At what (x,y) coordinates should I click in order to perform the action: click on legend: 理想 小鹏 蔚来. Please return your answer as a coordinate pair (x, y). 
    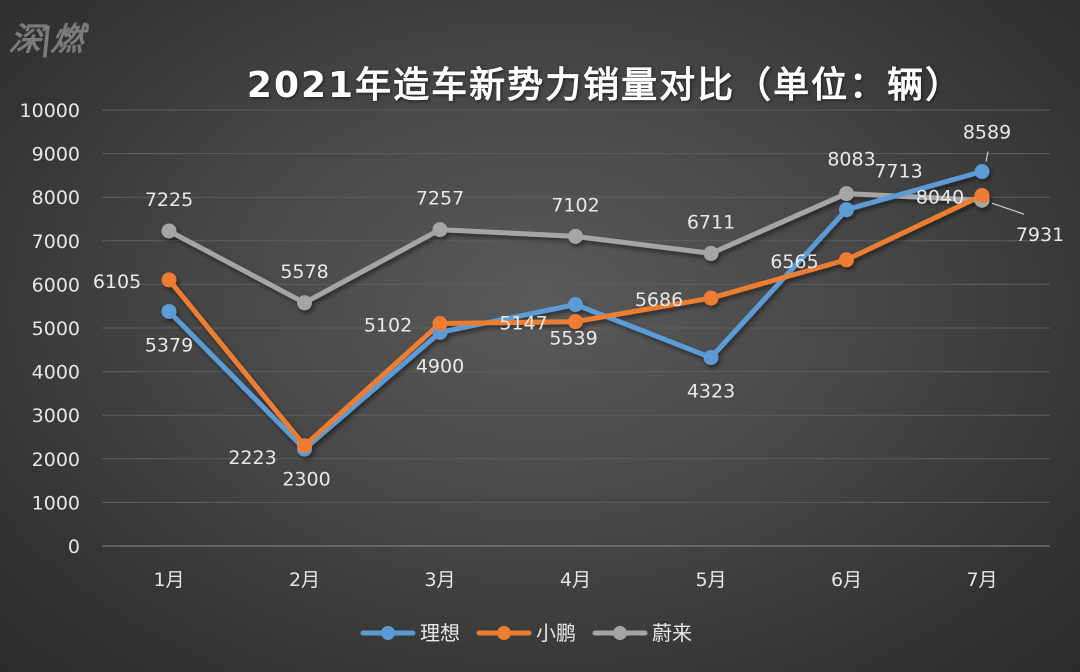
    Looking at the image, I should click on (526, 633).